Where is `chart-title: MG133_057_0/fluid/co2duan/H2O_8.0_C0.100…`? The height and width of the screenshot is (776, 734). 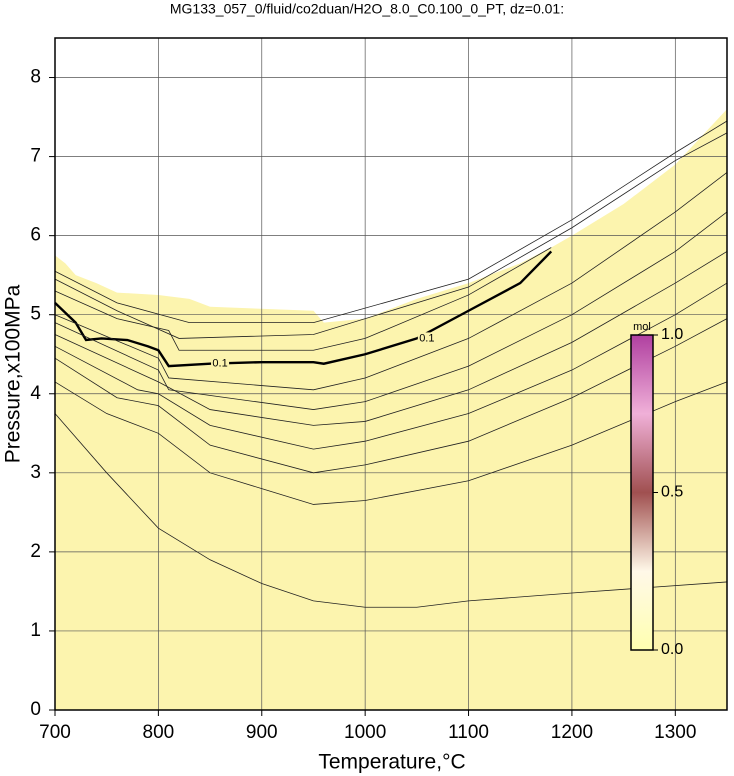 chart-title: MG133_057_0/fluid/co2duan/H2O_8.0_C0.100… is located at coordinates (367, 9).